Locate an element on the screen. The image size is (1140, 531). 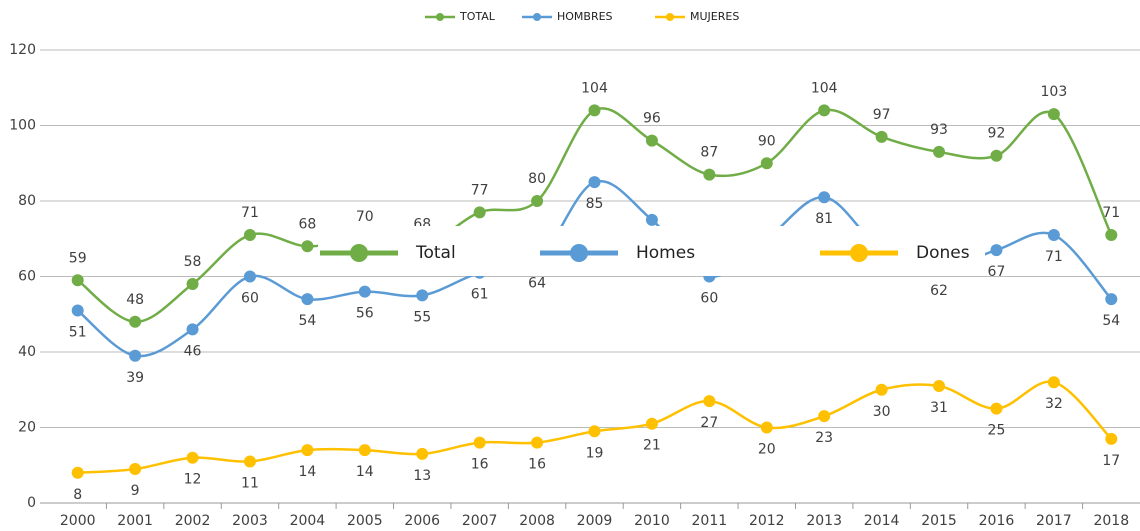
x-tick-label: 2006 is located at coordinates (422, 521).